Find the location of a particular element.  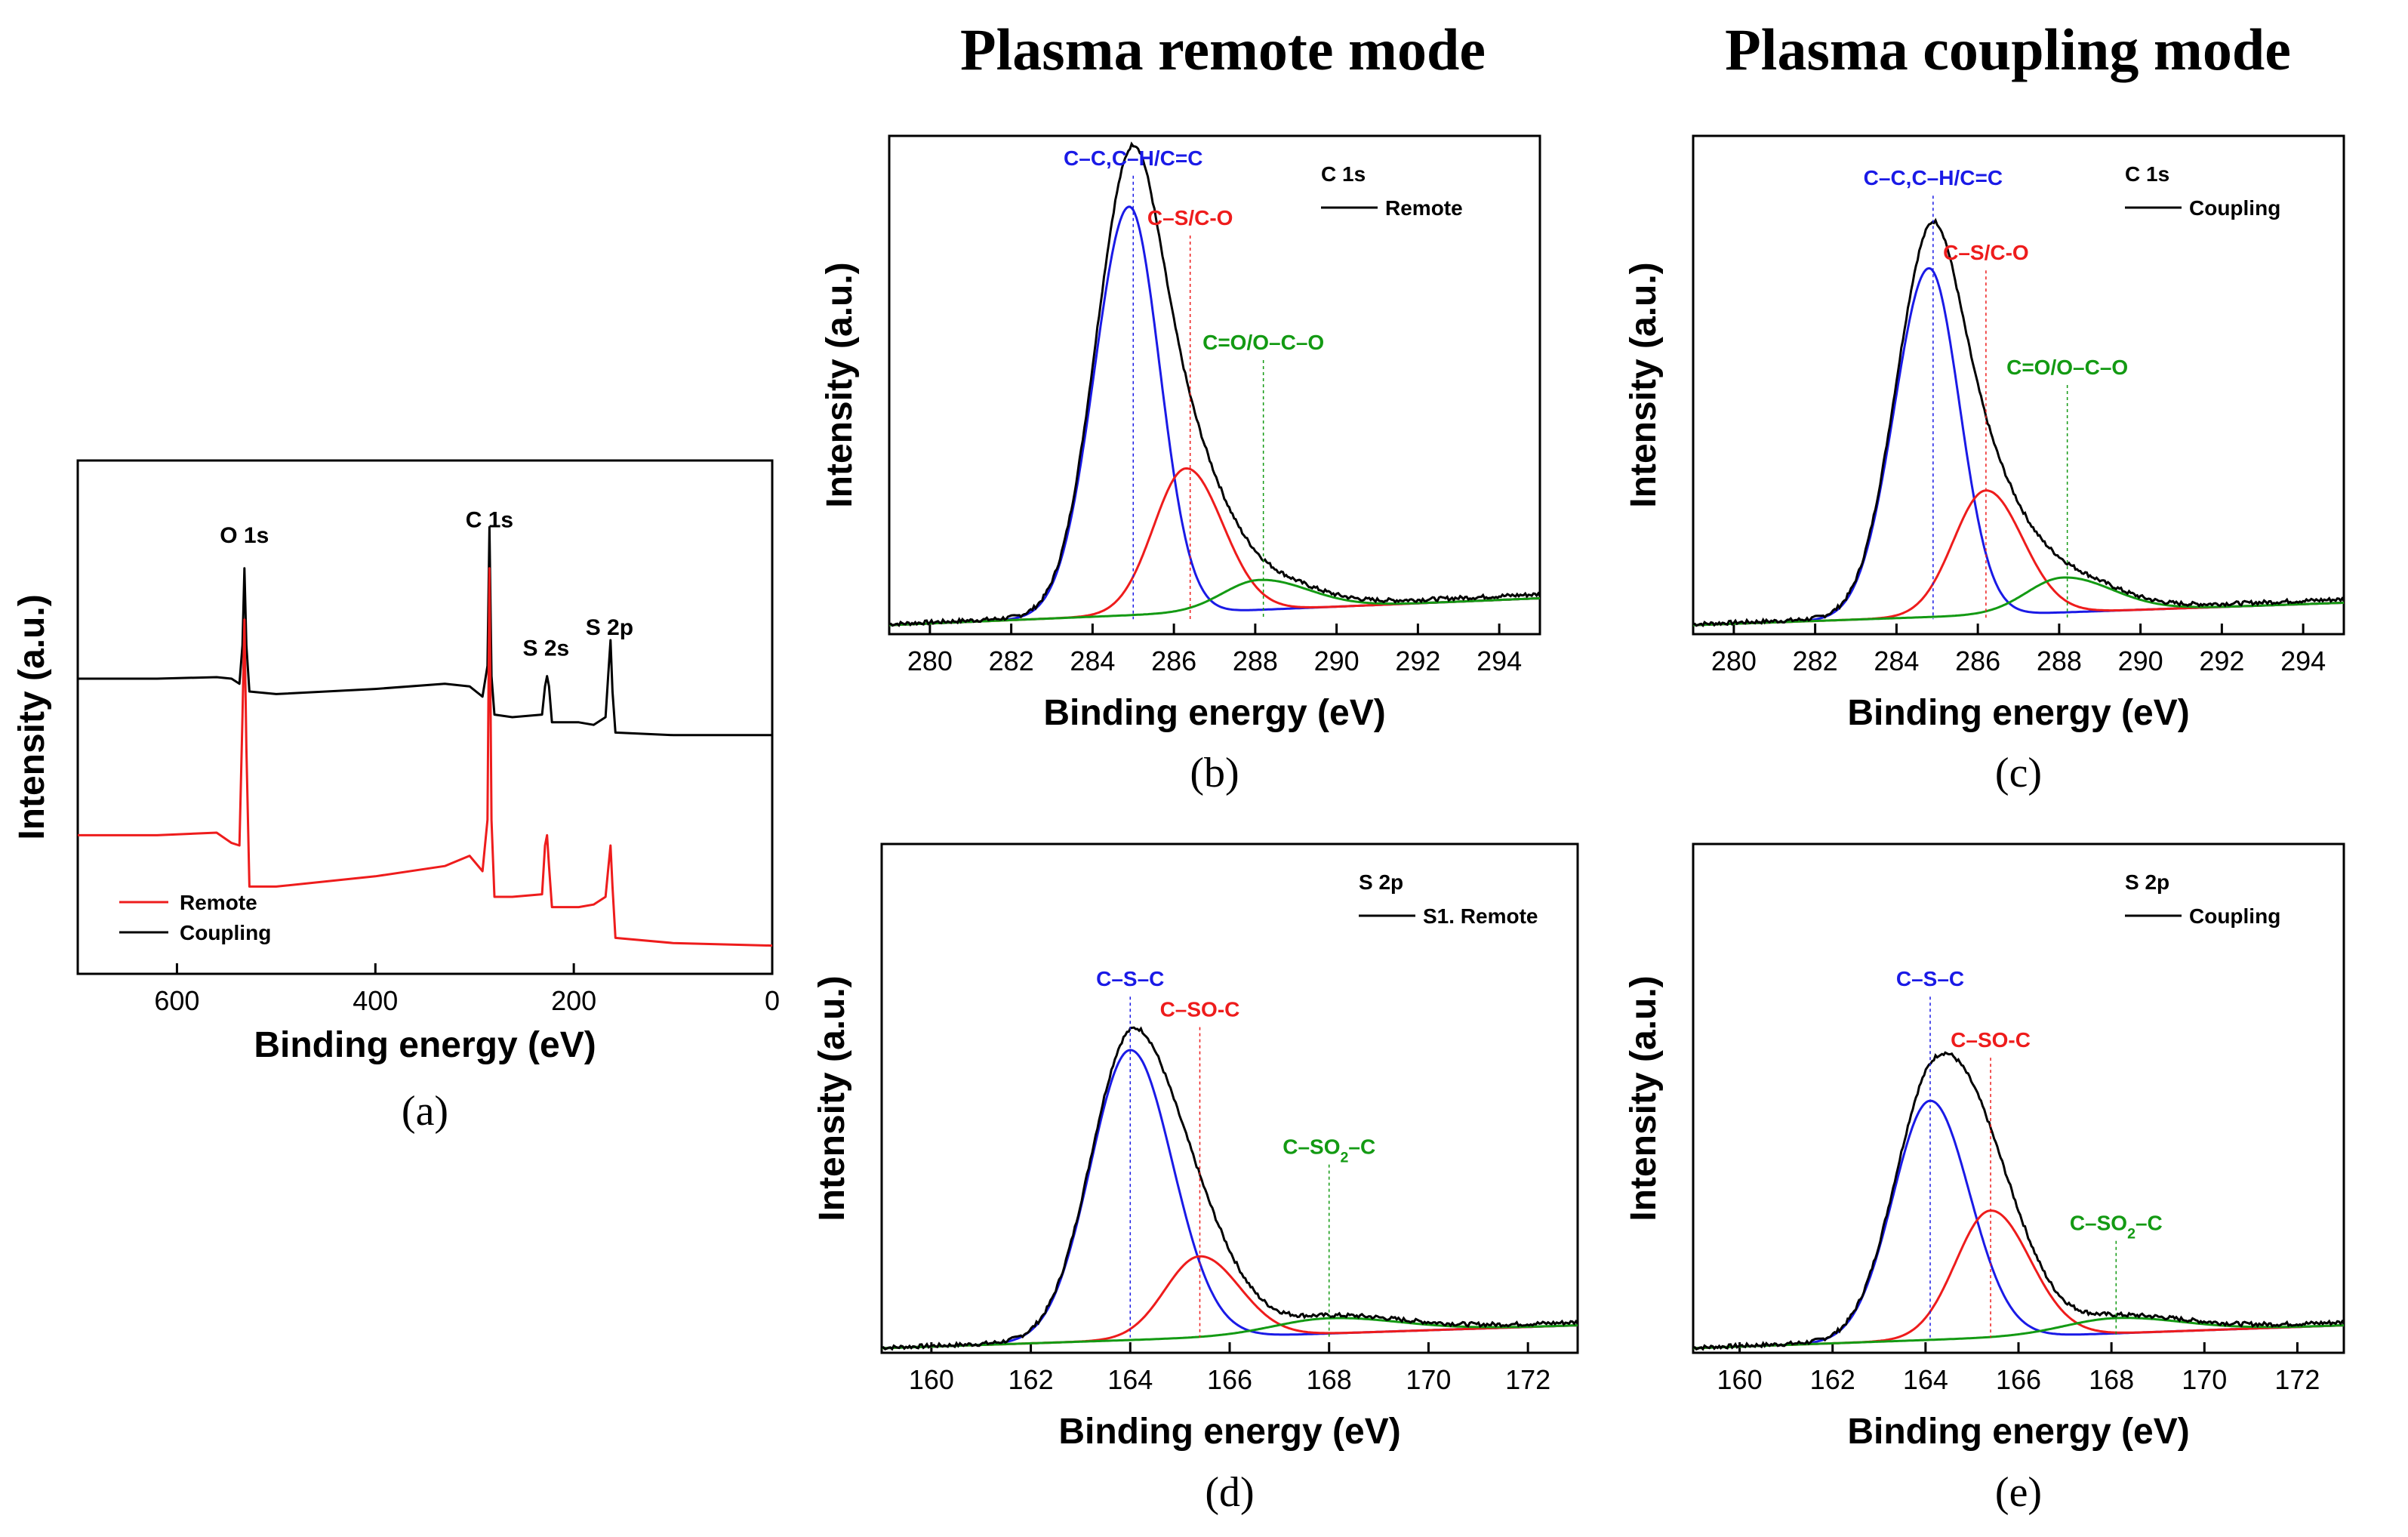

series-remote is located at coordinates (425, 757).